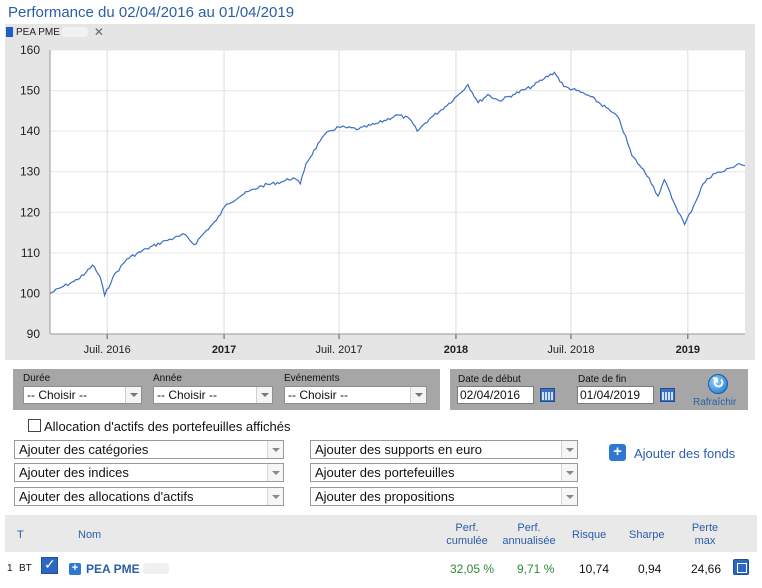  I want to click on row-perf-annualisee: 9,71 %, so click(536, 569).